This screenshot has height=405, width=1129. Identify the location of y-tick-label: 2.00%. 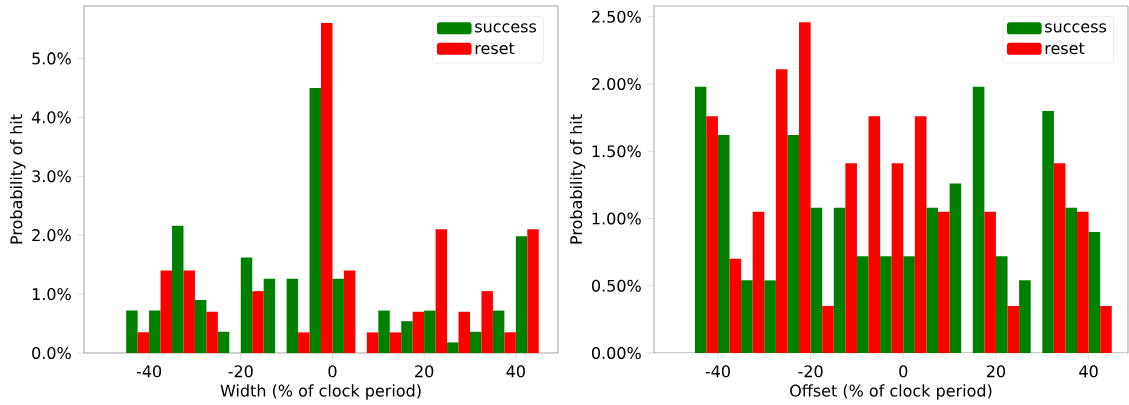
(616, 84).